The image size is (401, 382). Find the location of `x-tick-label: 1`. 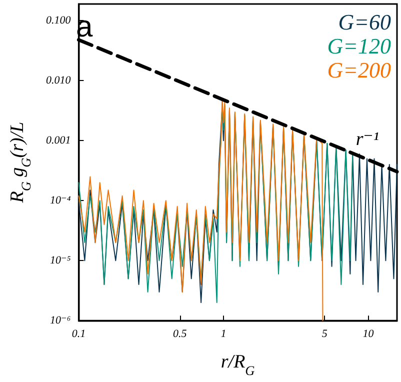

x-tick-label: 1 is located at coordinates (223, 334).